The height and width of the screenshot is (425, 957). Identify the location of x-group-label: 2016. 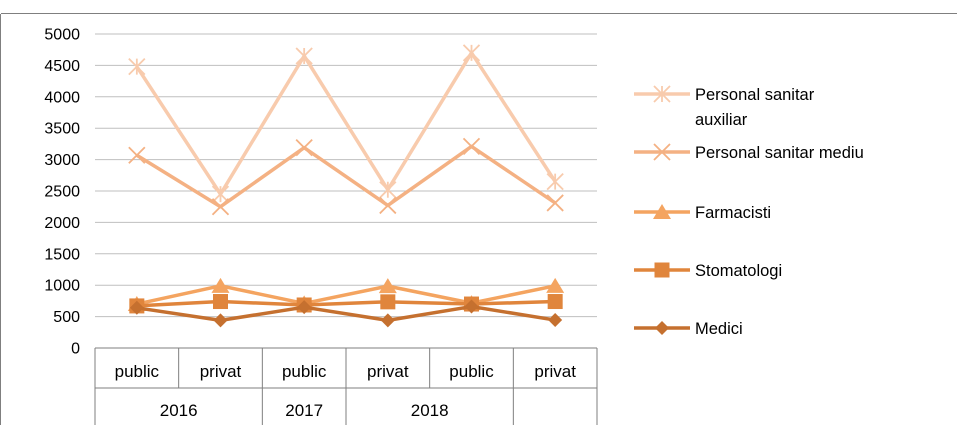
(179, 410).